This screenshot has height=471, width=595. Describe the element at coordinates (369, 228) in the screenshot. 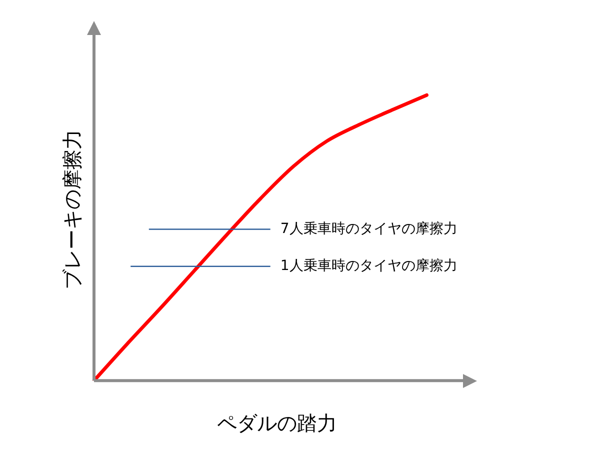

I see `ref-line-label: 7人乗車時のタイヤの摩擦力` at that location.